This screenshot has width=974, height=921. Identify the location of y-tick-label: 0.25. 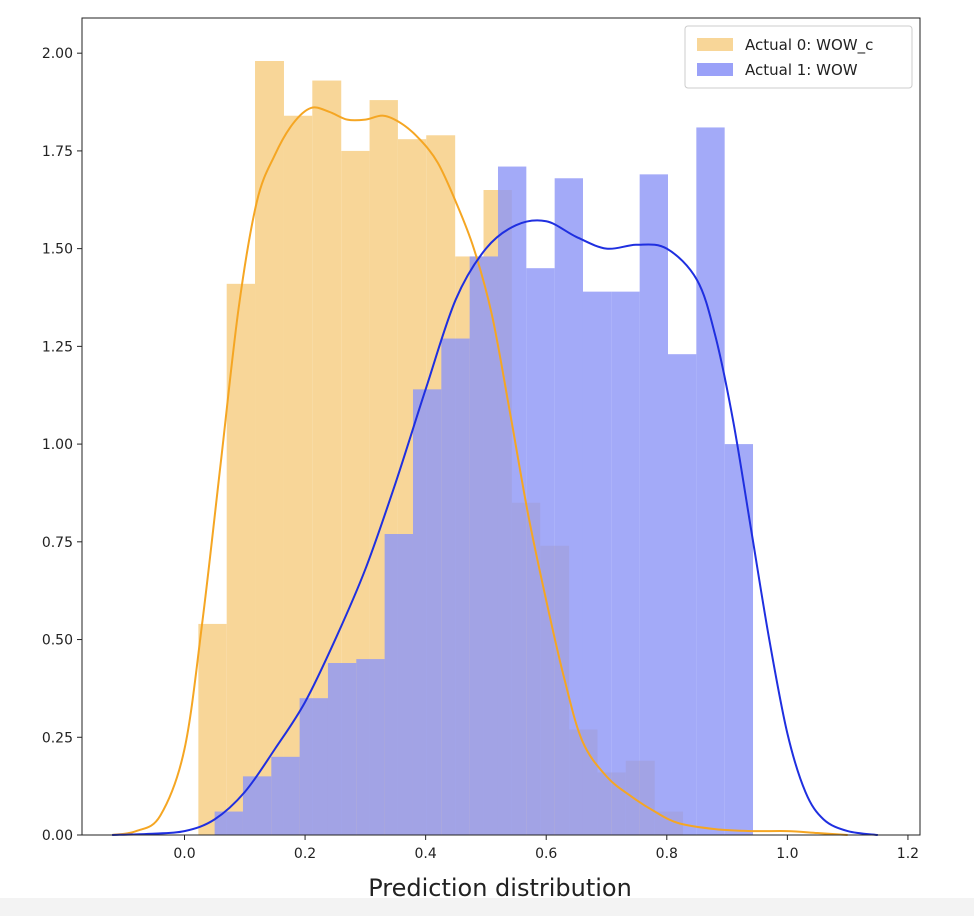
(57, 738).